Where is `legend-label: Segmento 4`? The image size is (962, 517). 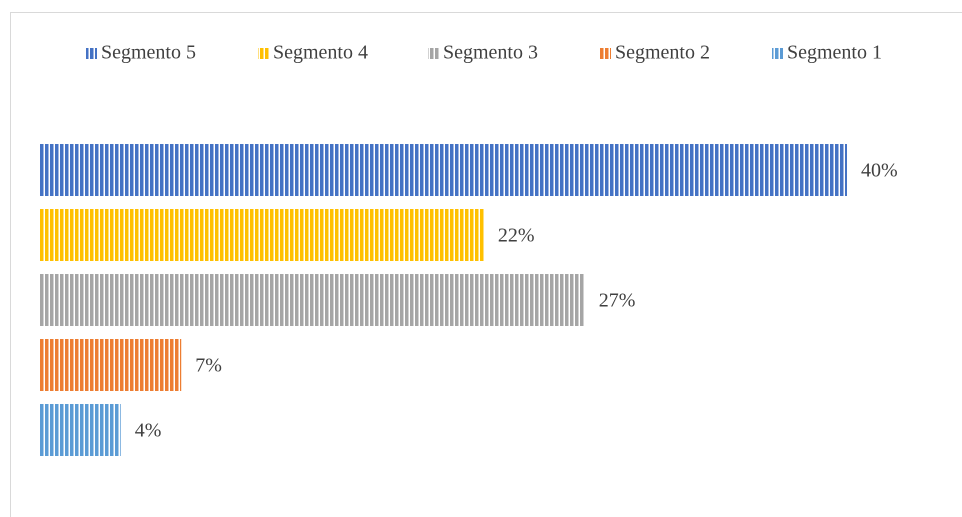 legend-label: Segmento 4 is located at coordinates (320, 53).